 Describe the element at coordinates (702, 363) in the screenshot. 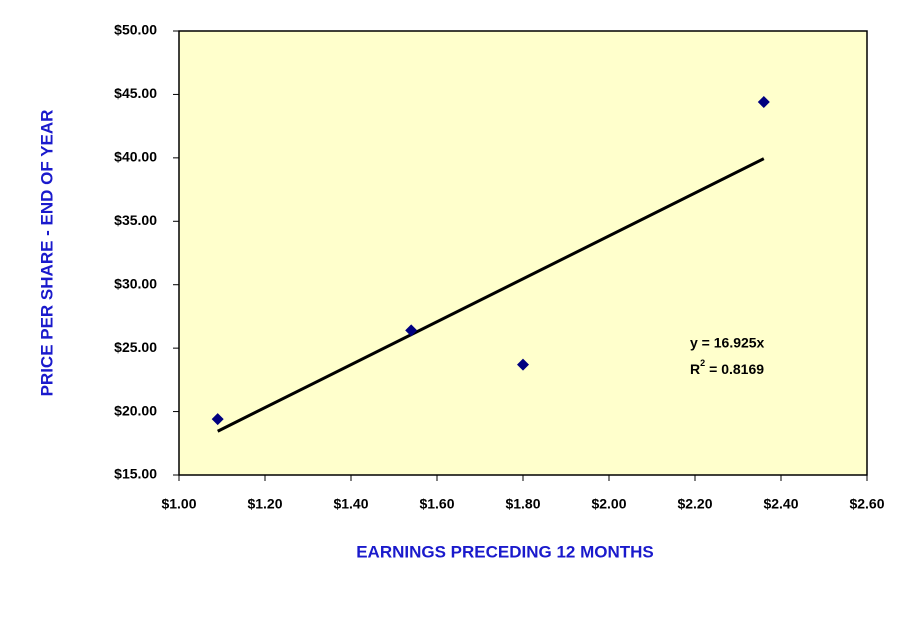

I see `r2-sup: 2` at that location.